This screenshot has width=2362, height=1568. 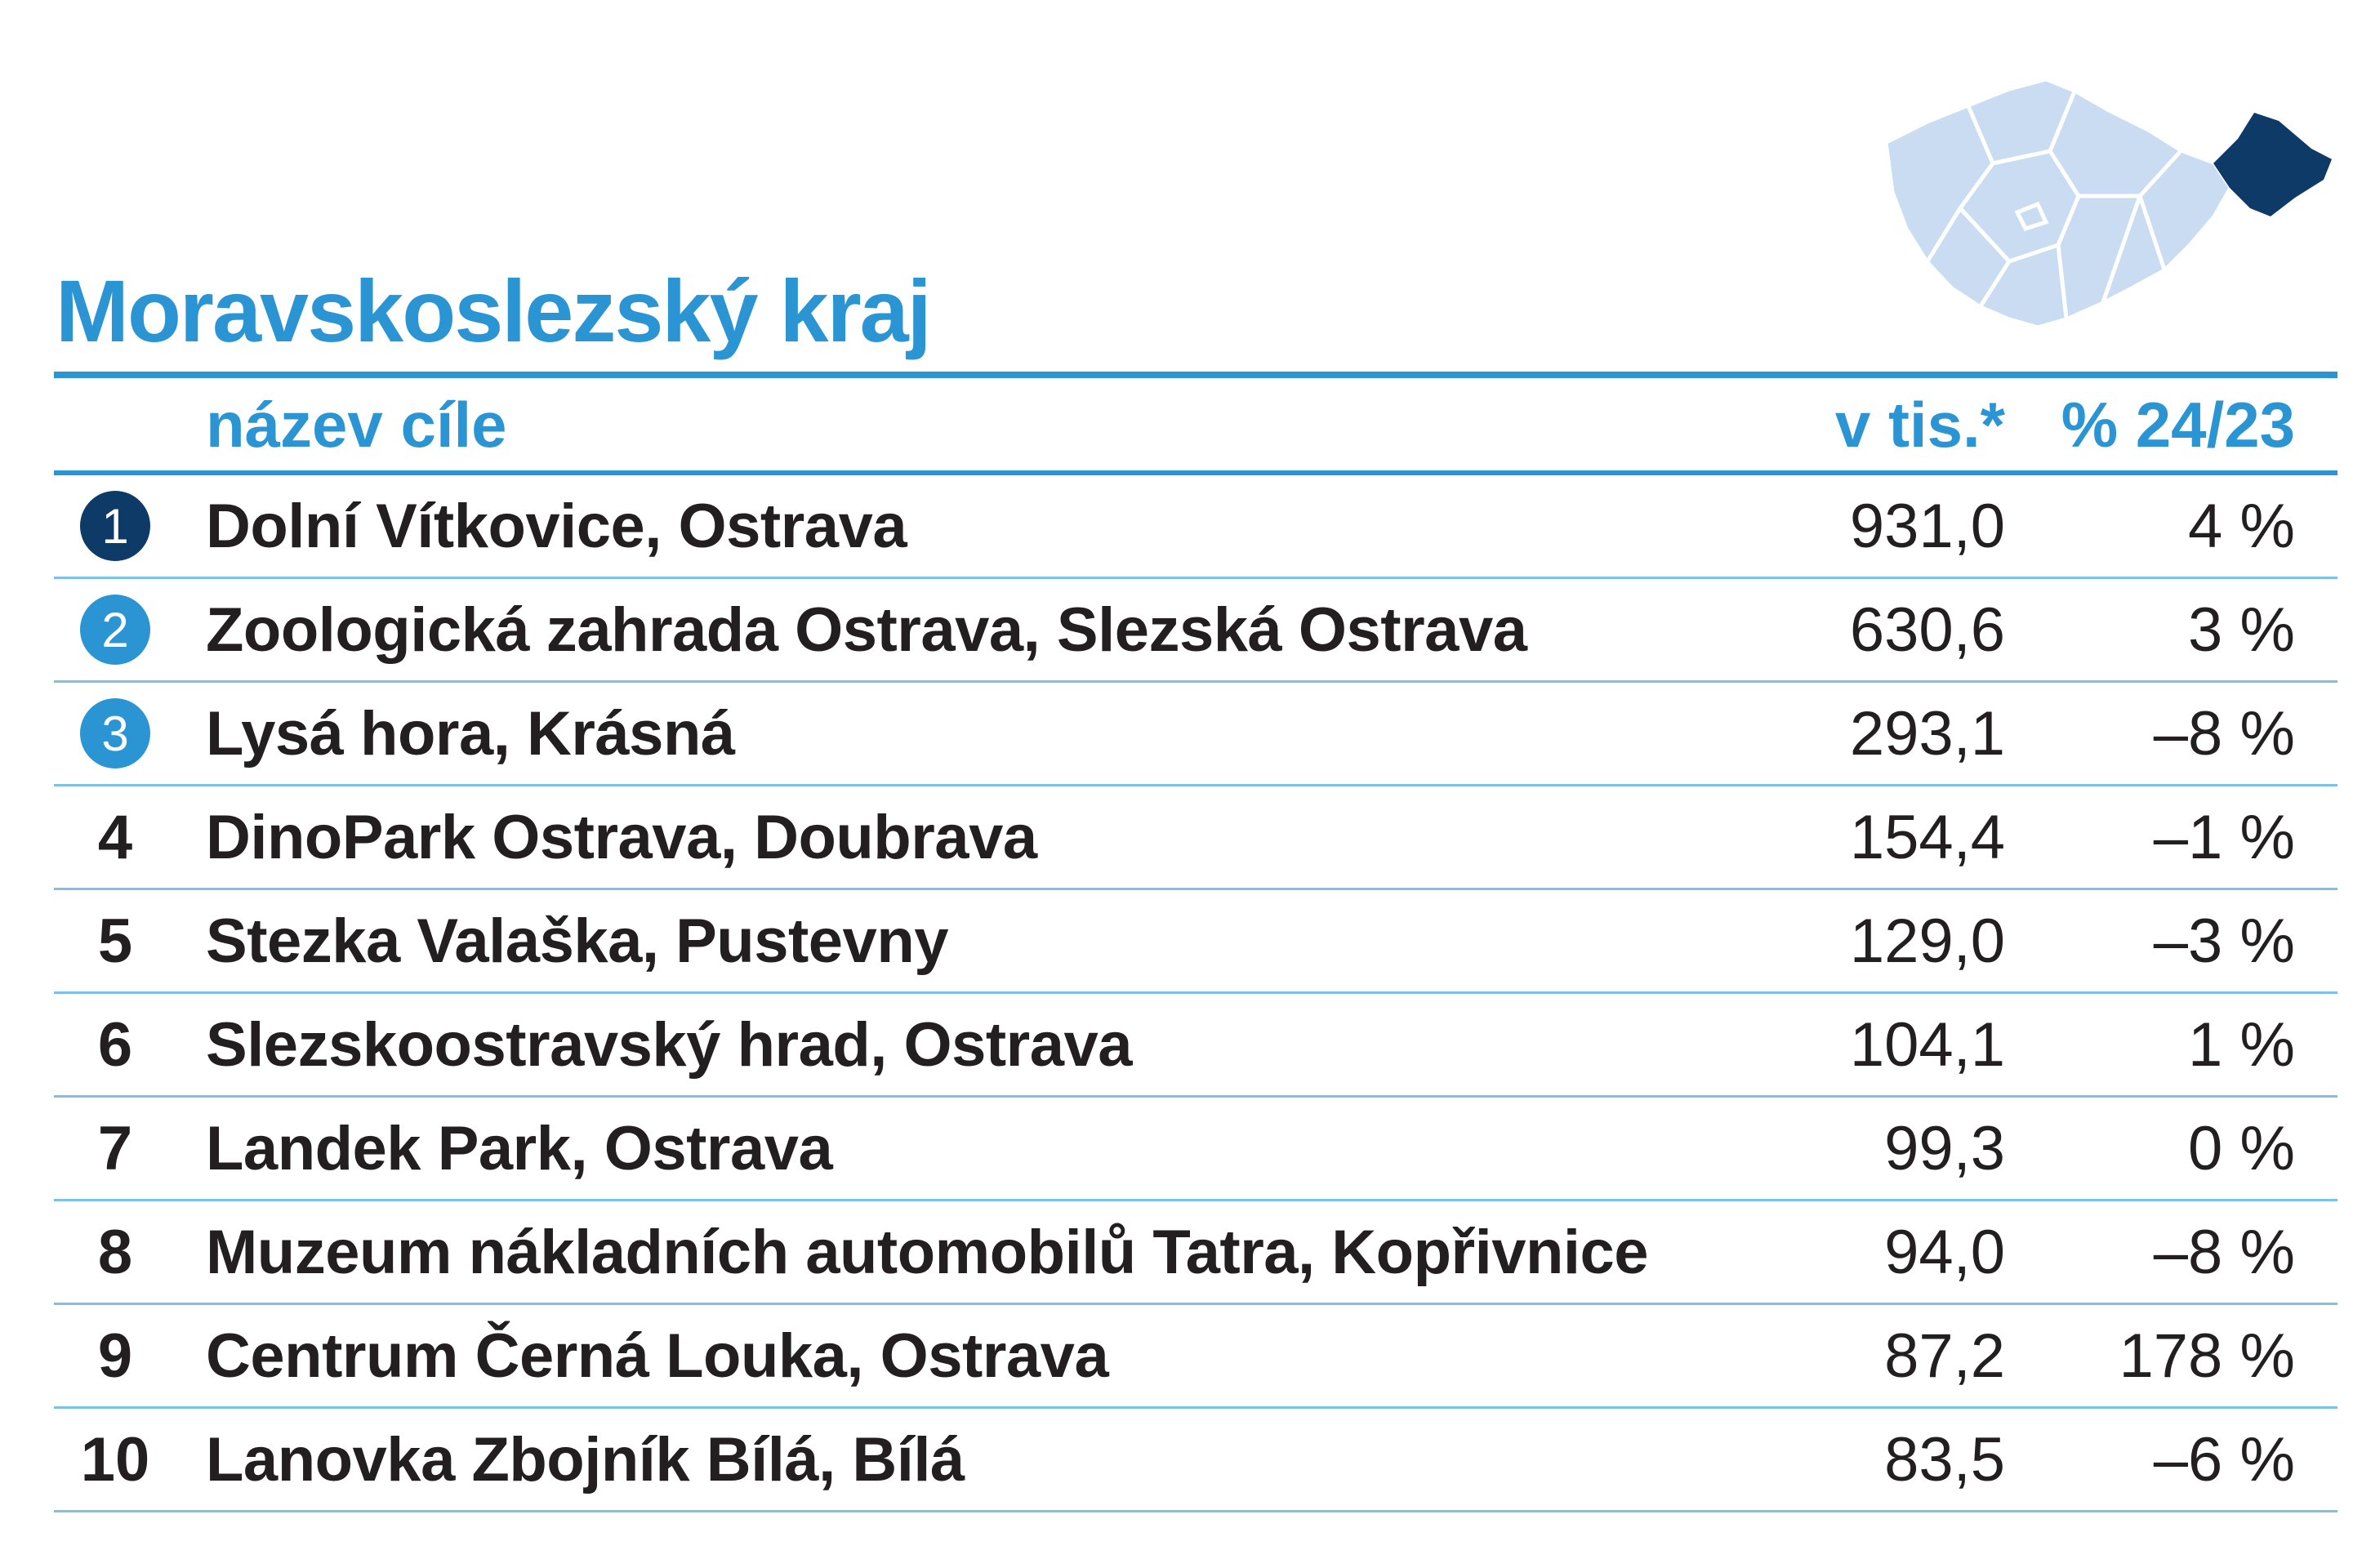 I want to click on rank-cell: 1, so click(x=115, y=526).